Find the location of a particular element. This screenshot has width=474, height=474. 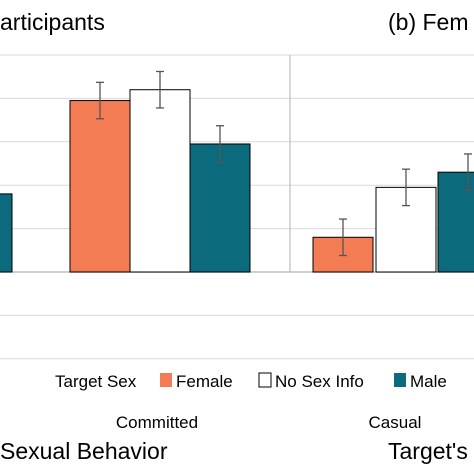

legend: Target Sex Female No Sex Info Male is located at coordinates (251, 381).